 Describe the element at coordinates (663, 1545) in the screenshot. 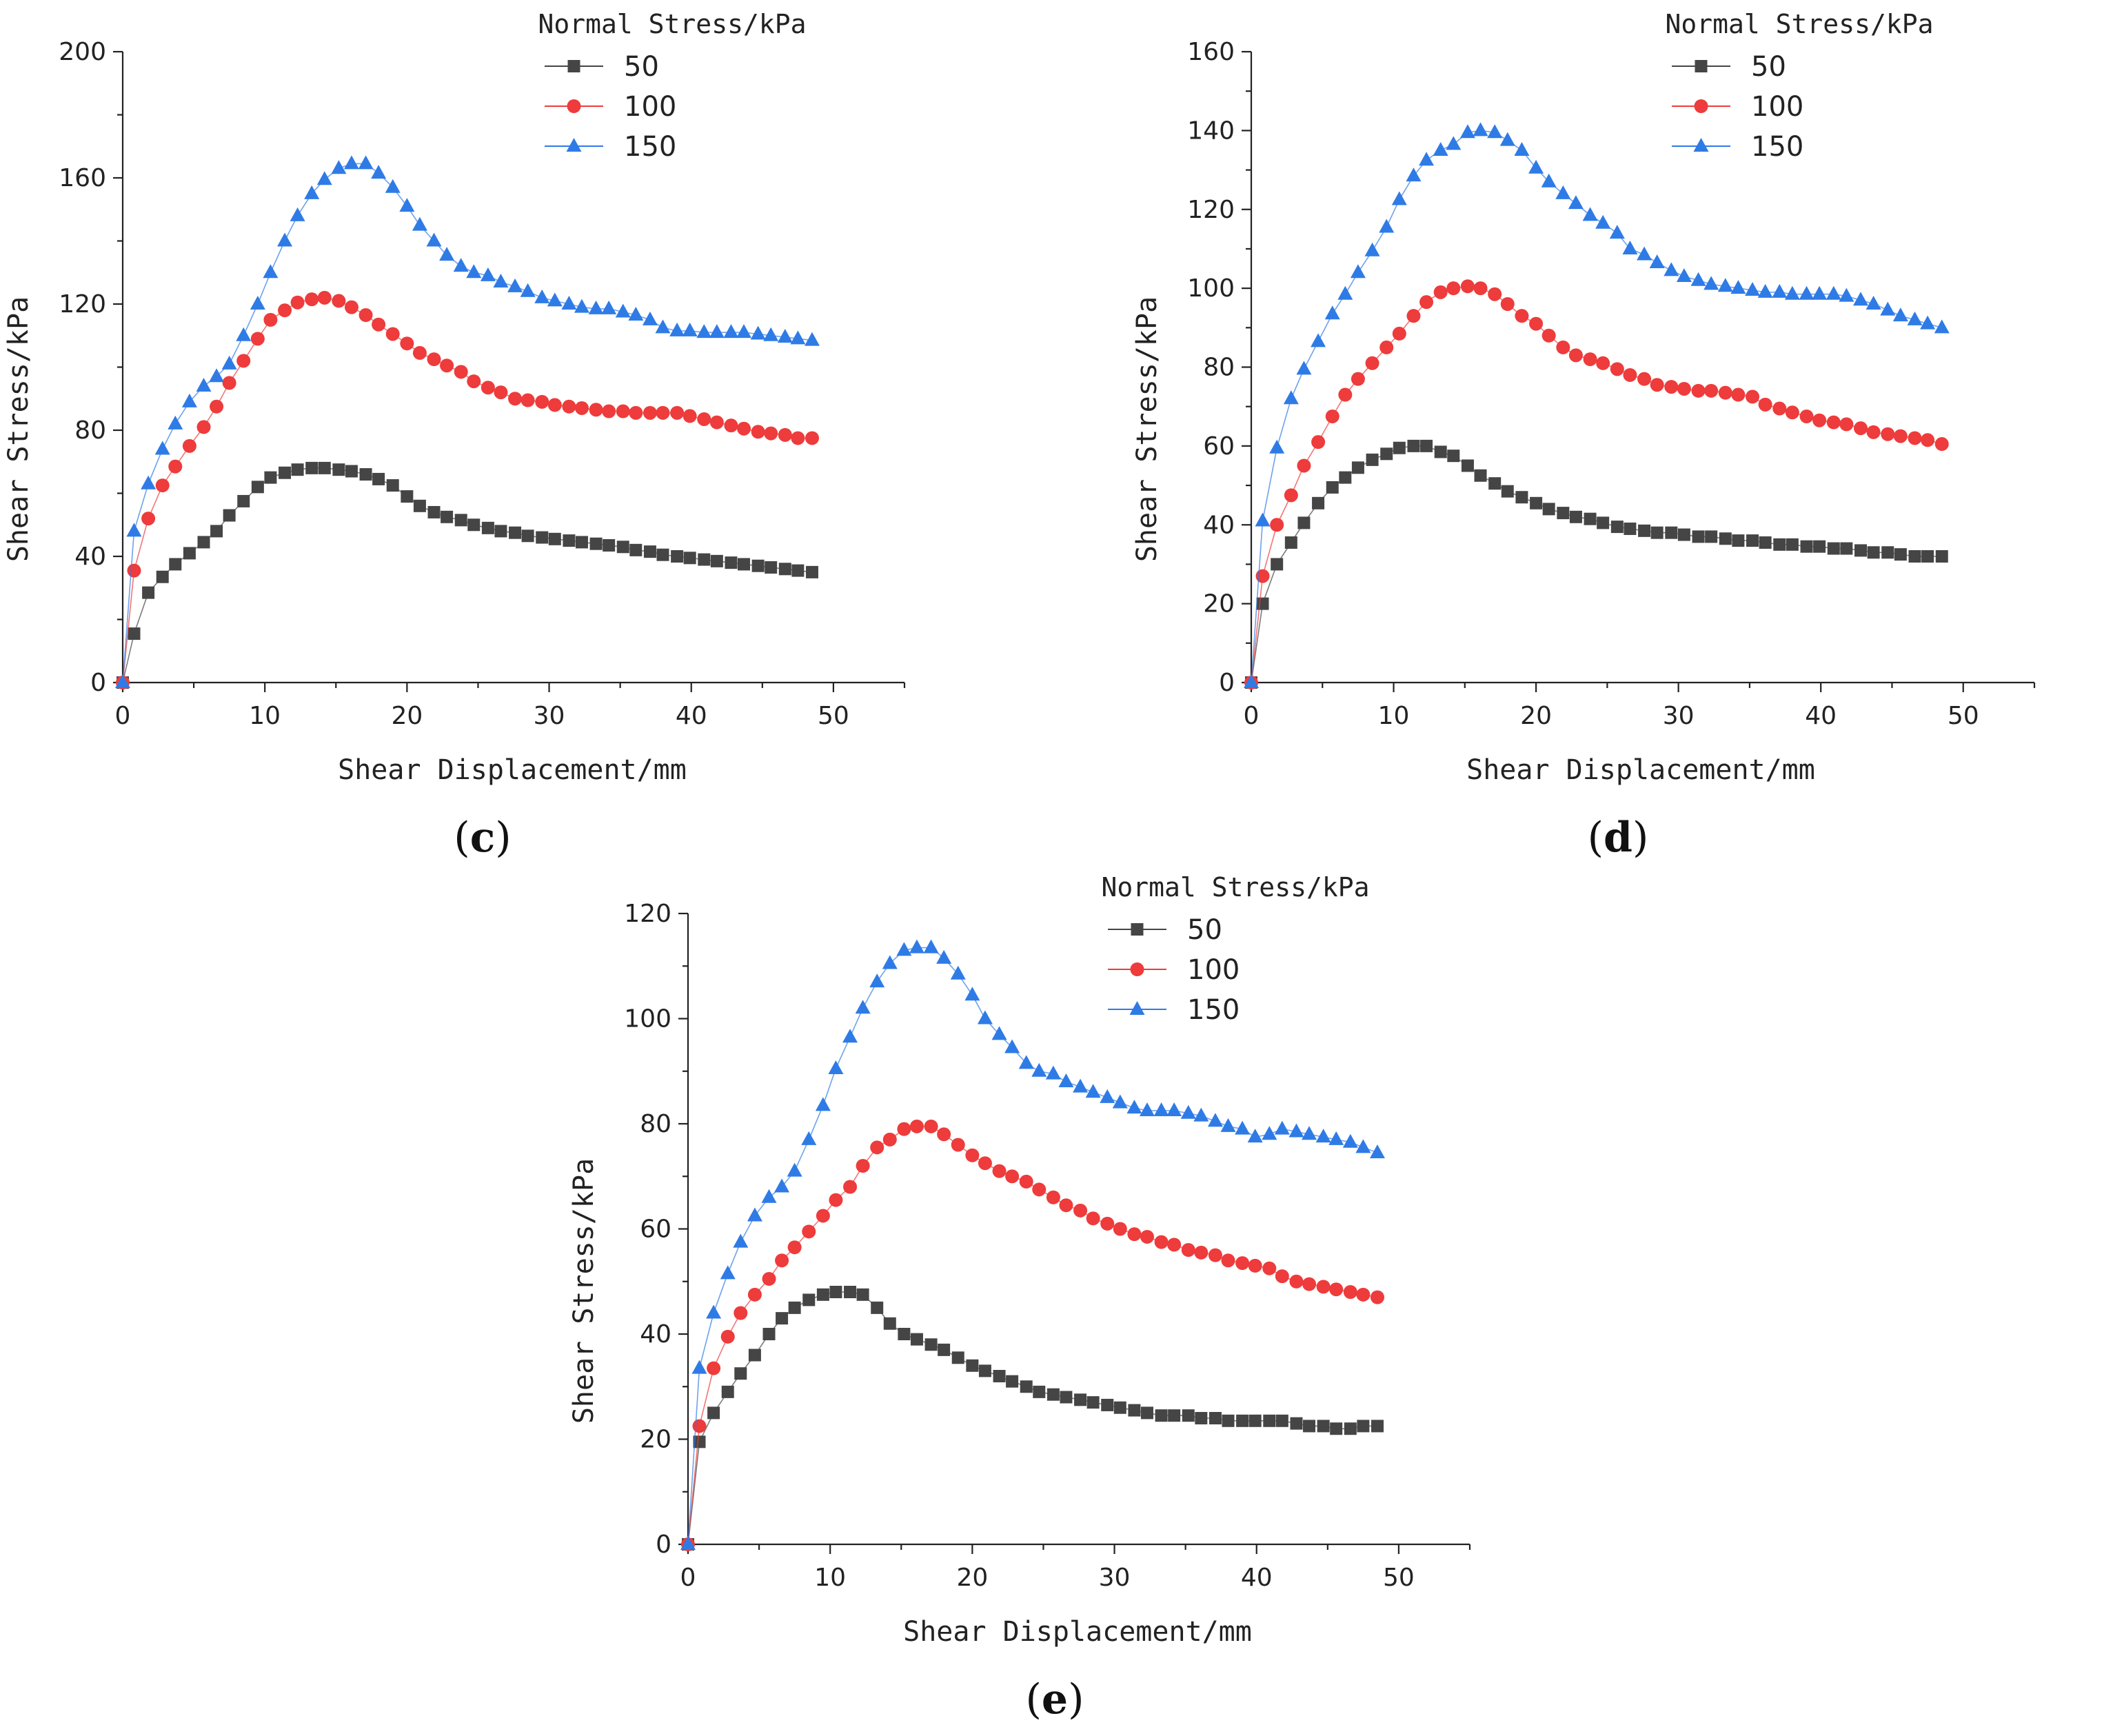

I see `y-tick-label: 0` at that location.